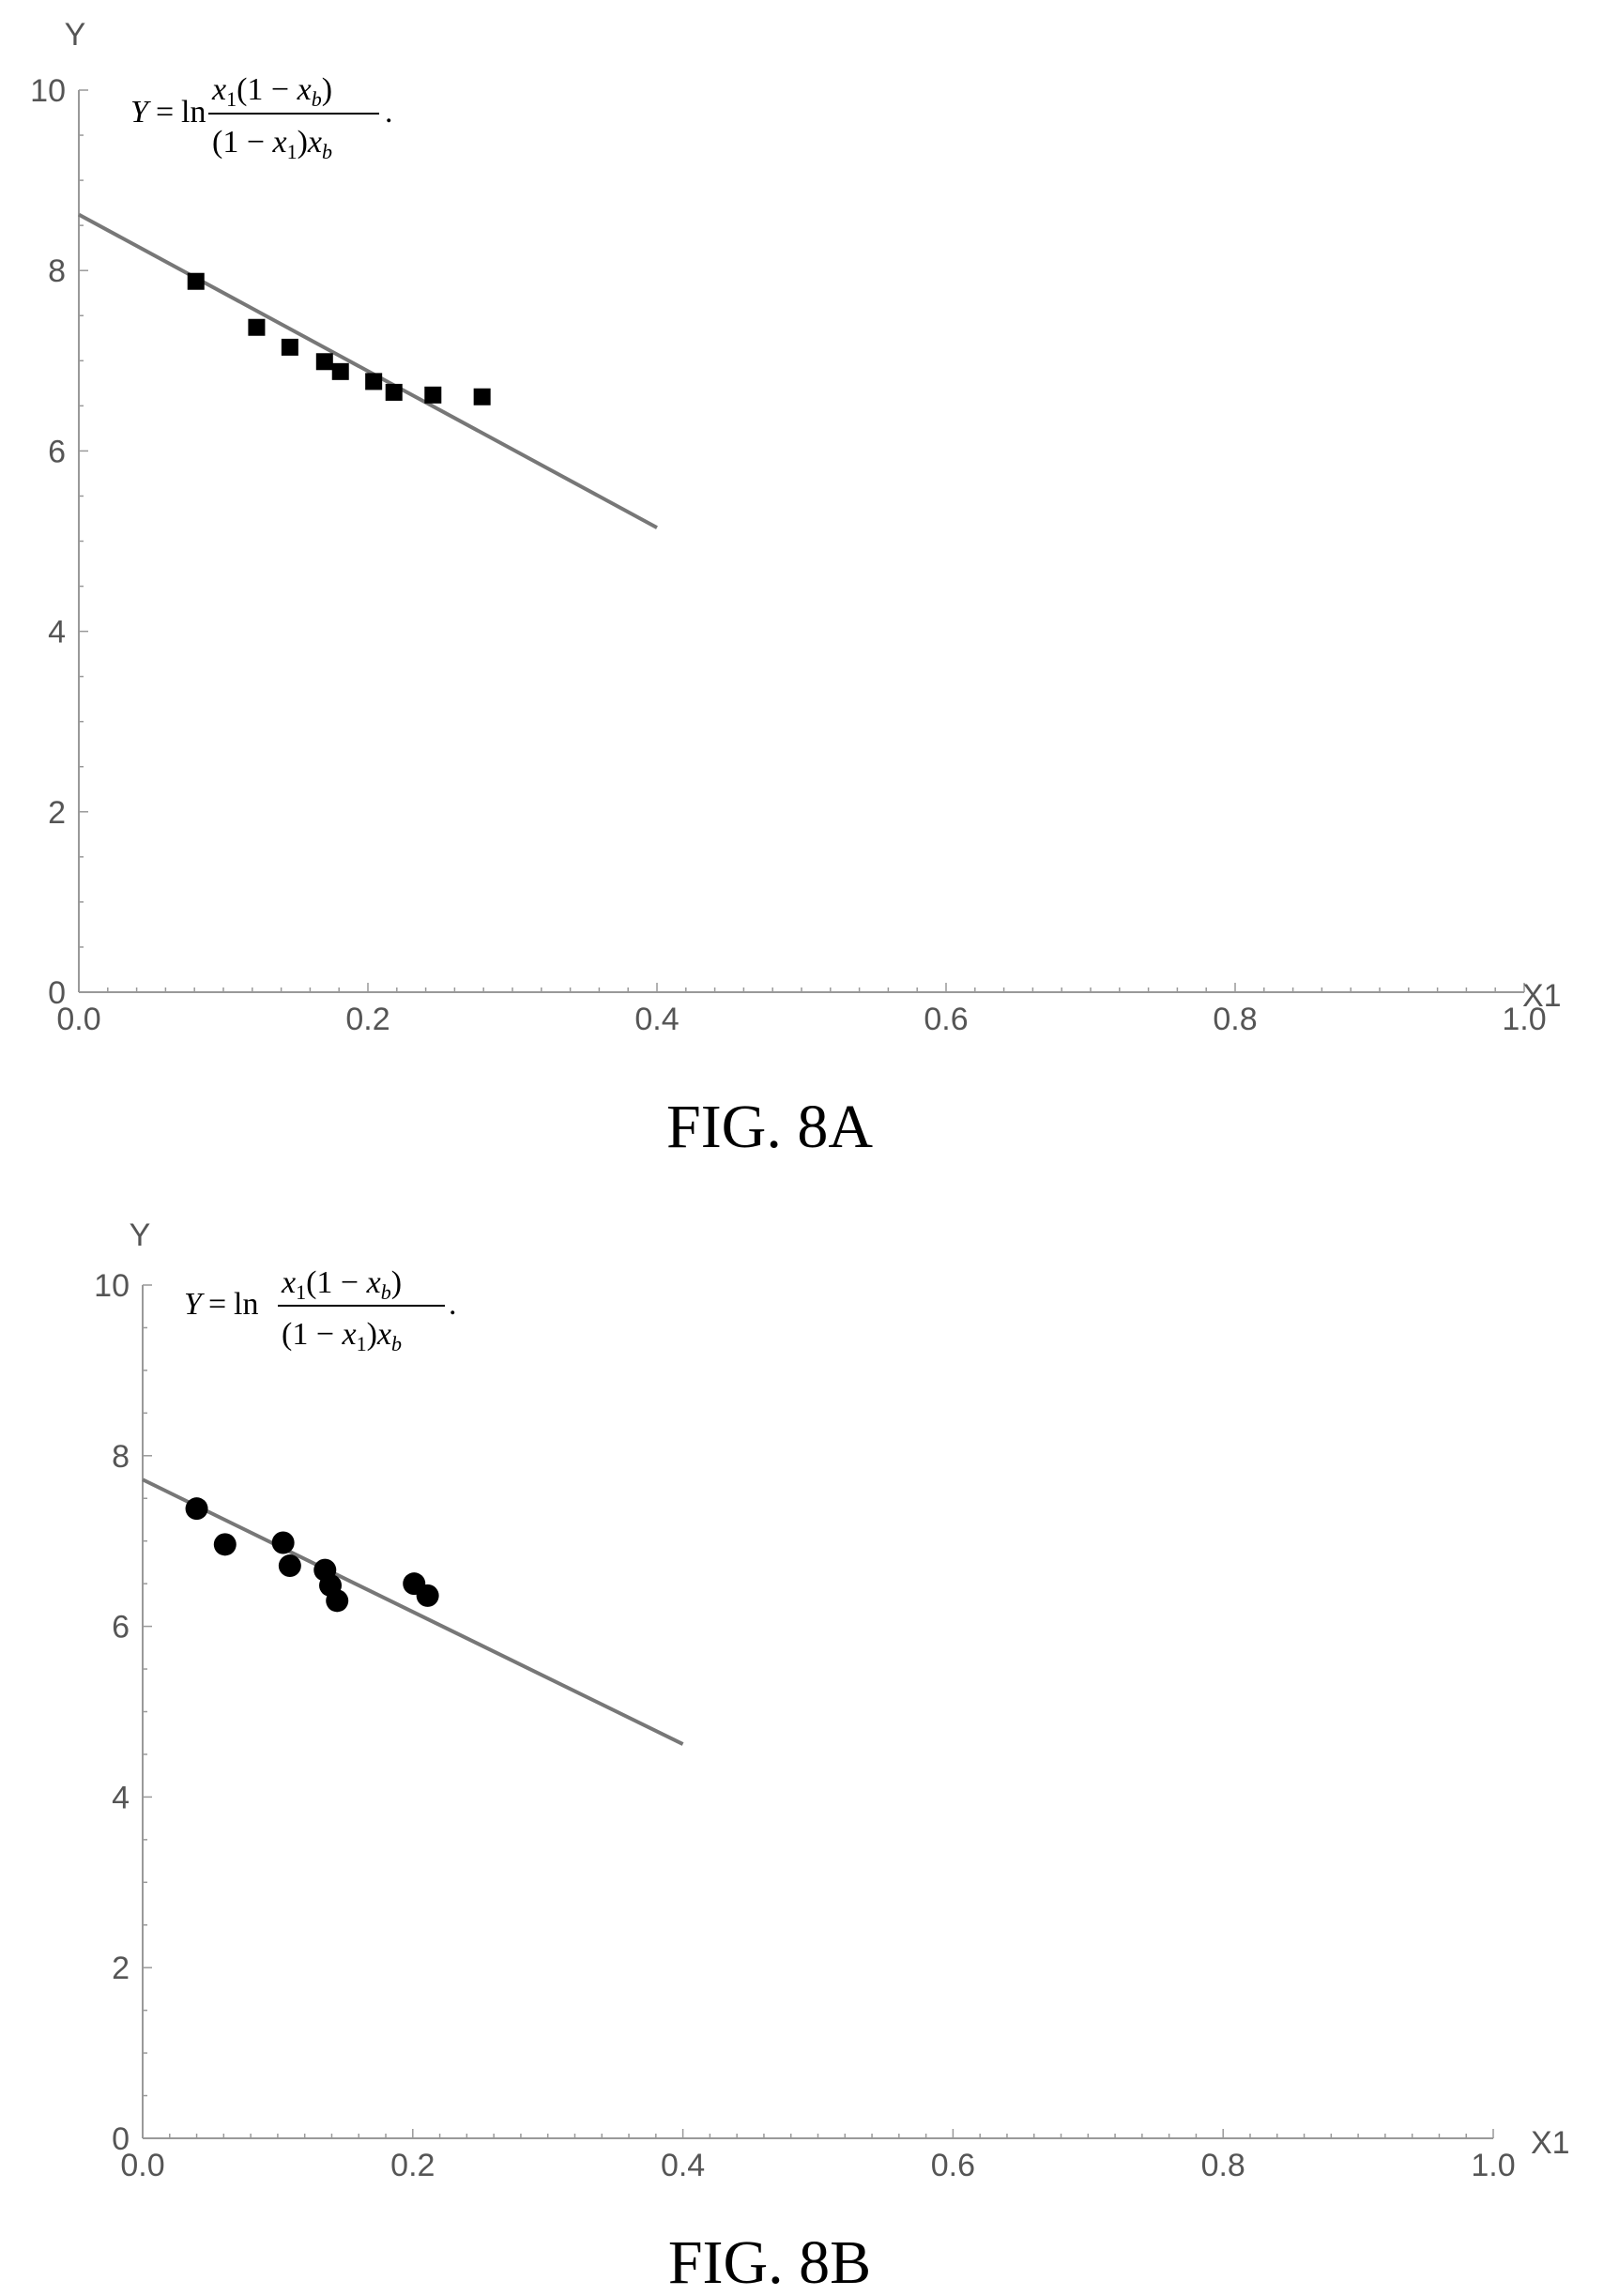 The height and width of the screenshot is (2296, 1619). Describe the element at coordinates (141, 1235) in the screenshot. I see `y-axis-label-8b: Y` at that location.